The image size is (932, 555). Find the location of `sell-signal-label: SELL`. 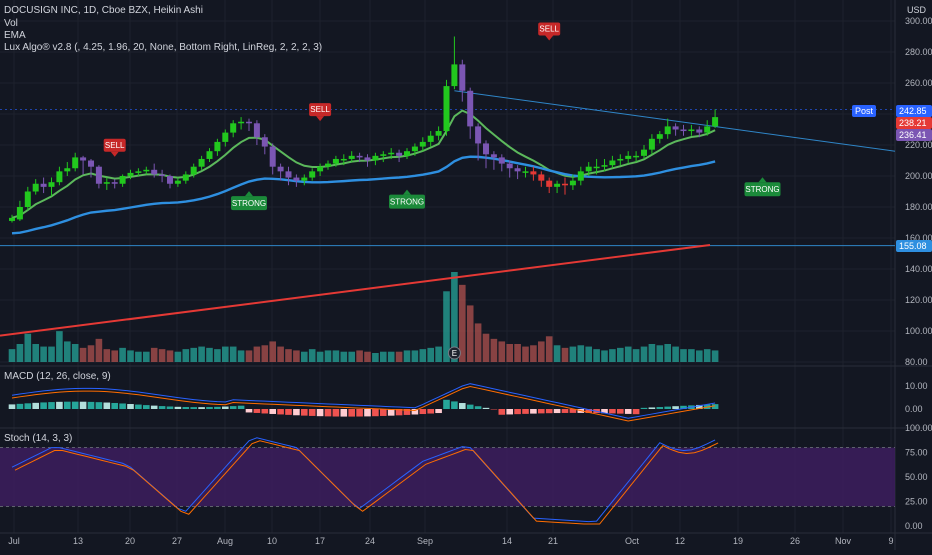

sell-signal-label: SELL is located at coordinates (320, 109).